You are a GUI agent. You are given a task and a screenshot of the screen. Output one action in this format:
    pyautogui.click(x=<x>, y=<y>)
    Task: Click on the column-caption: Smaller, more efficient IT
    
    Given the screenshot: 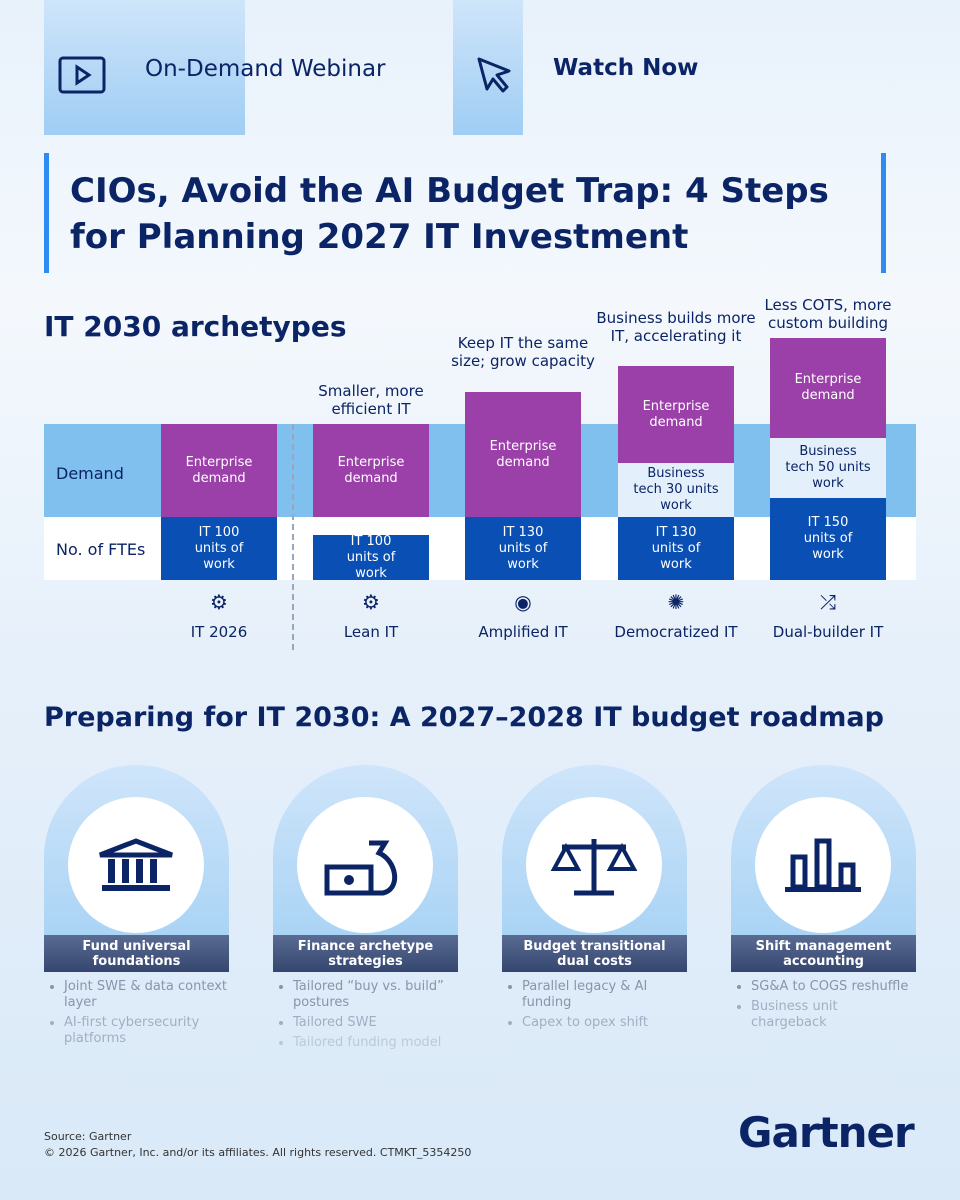 What is the action you would take?
    pyautogui.click(x=371, y=400)
    